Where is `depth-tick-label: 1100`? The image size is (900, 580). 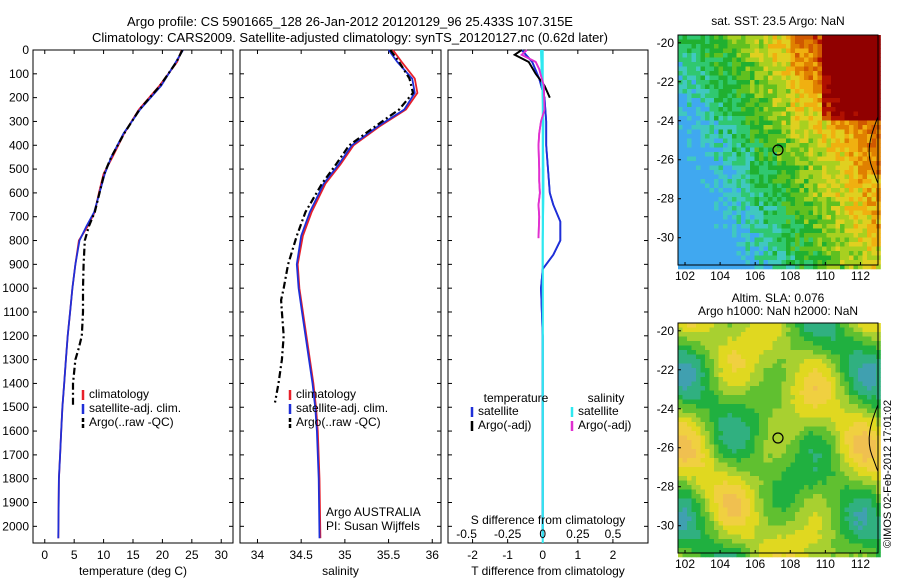
depth-tick-label: 1100 is located at coordinates (16, 312).